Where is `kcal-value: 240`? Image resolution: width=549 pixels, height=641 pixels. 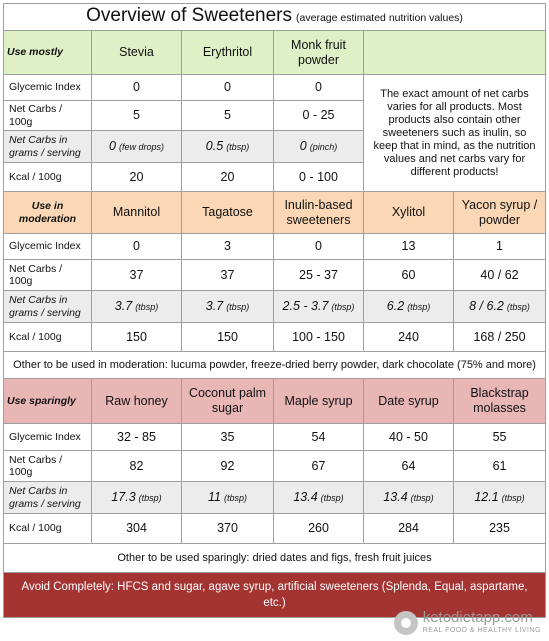 kcal-value: 240 is located at coordinates (408, 337).